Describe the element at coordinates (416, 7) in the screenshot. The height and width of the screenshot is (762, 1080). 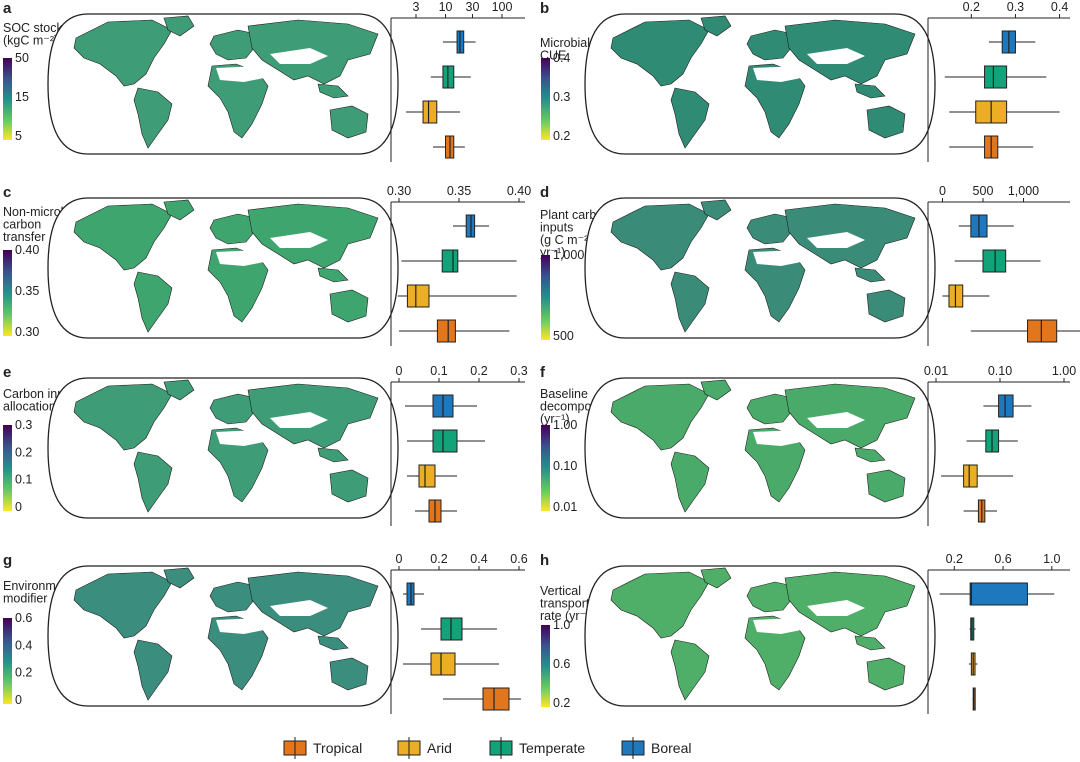
I see `axis-tick-label: 3` at that location.